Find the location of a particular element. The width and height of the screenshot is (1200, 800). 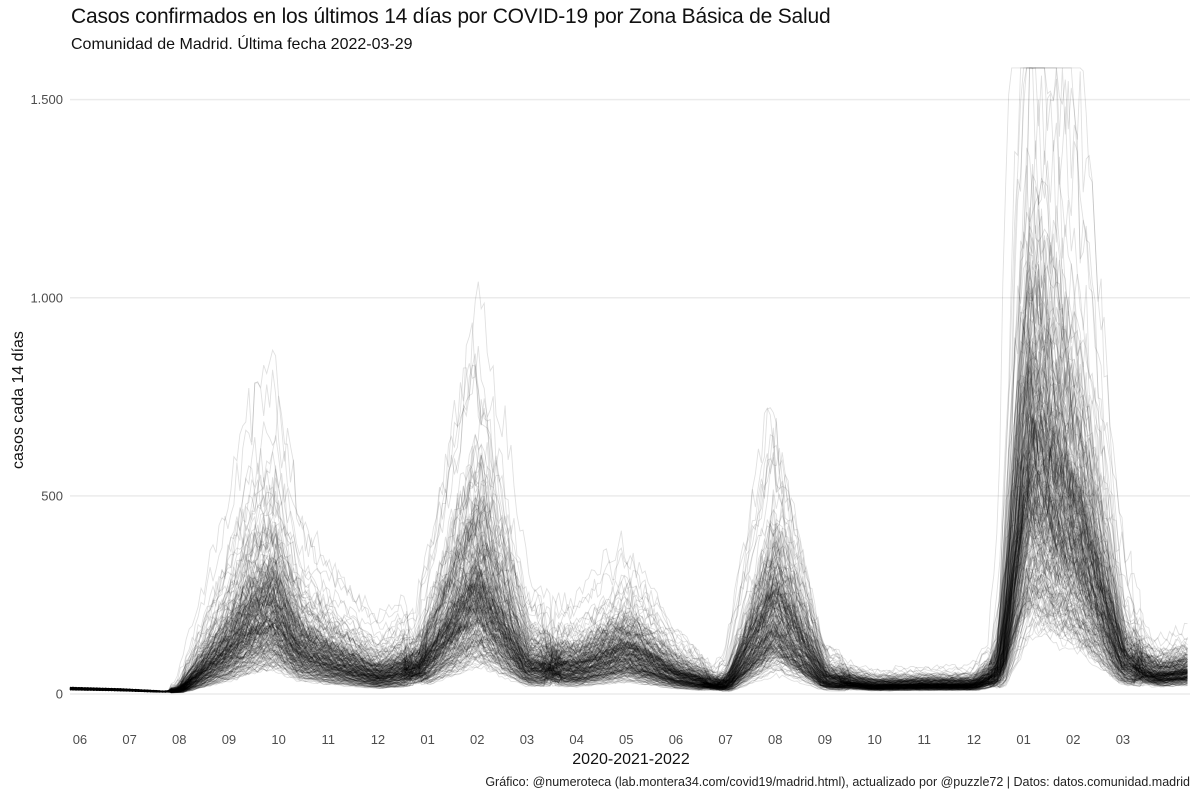

x-tick-label: 08 is located at coordinates (775, 739).